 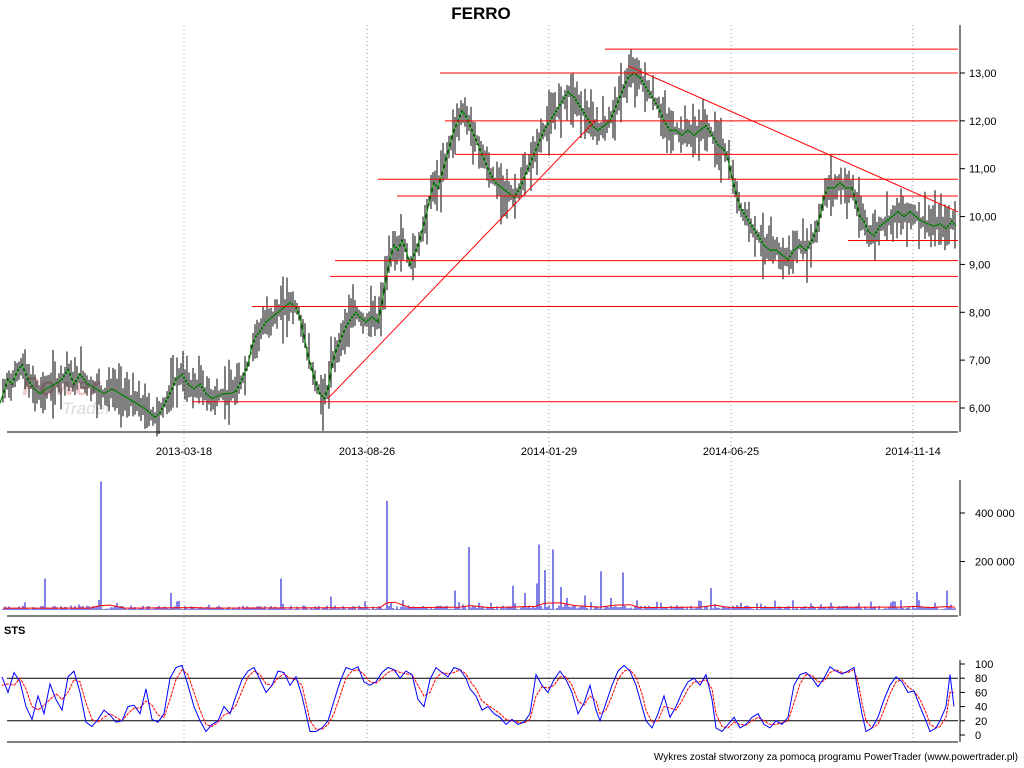 I want to click on x-label-3: 2014-01-29, so click(x=549, y=452).